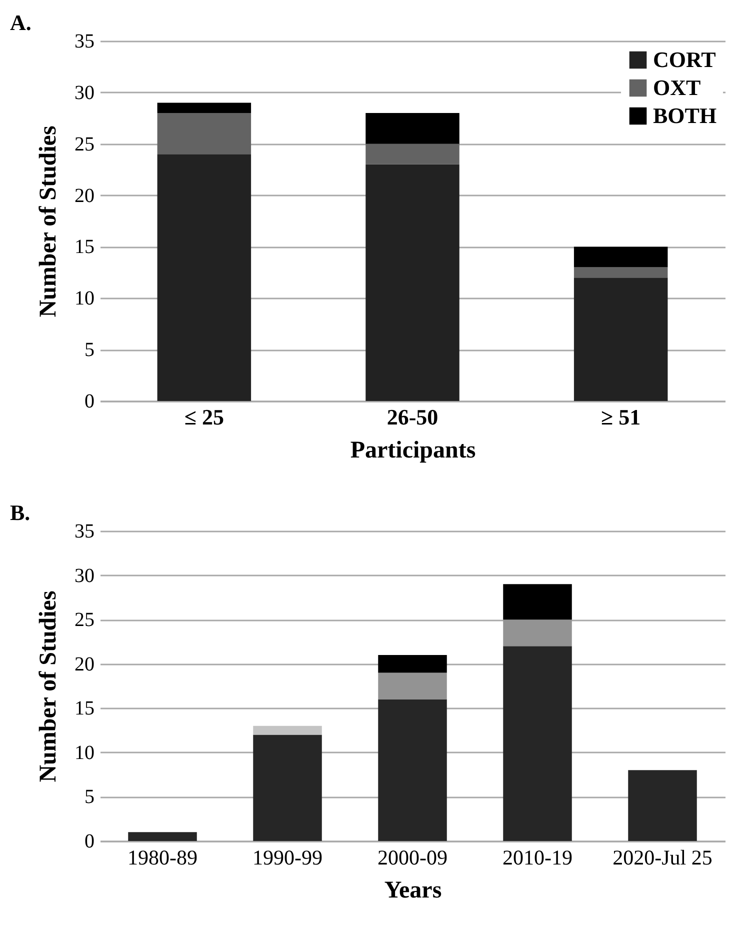  Describe the element at coordinates (537, 858) in the screenshot. I see `x-tick-label: 2010-19` at that location.